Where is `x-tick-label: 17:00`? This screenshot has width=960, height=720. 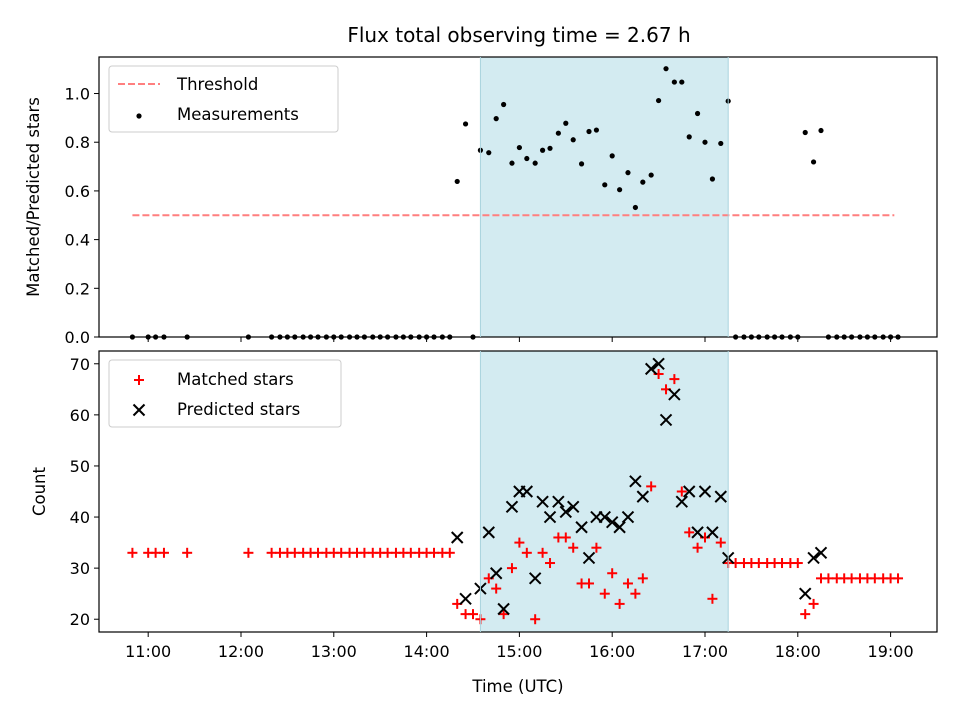
x-tick-label: 17:00 is located at coordinates (705, 651).